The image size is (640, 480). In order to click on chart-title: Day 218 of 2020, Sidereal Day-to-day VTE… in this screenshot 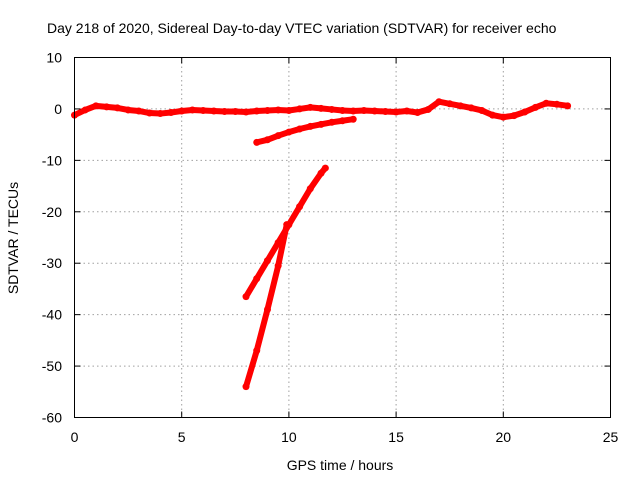, I will do `click(302, 28)`.